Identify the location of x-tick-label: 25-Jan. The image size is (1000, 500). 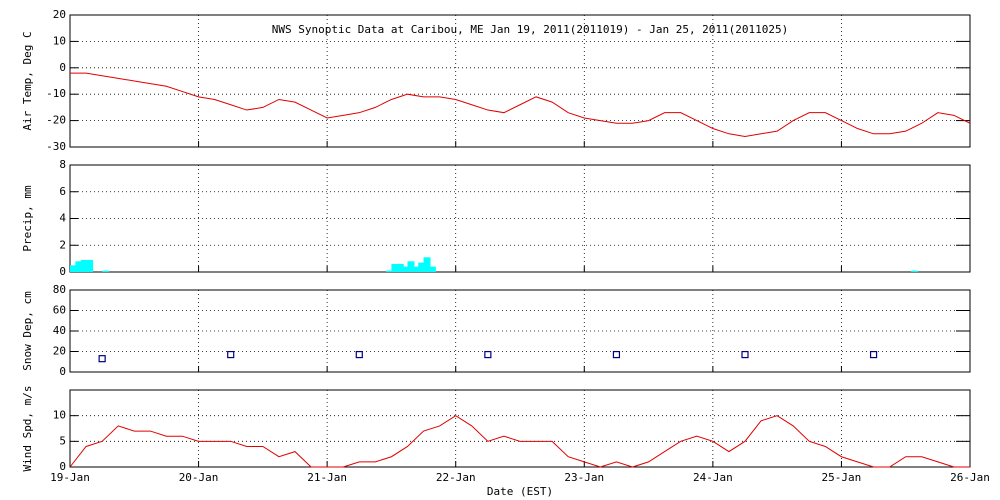
(842, 477).